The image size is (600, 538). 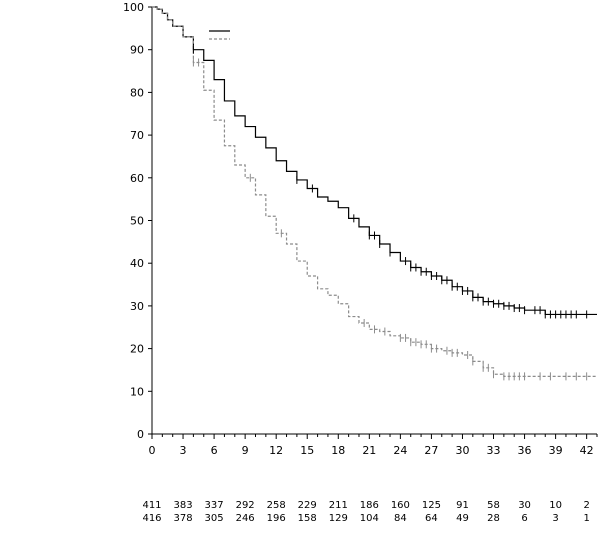 I want to click on x-tick-label: 24, so click(x=400, y=450).